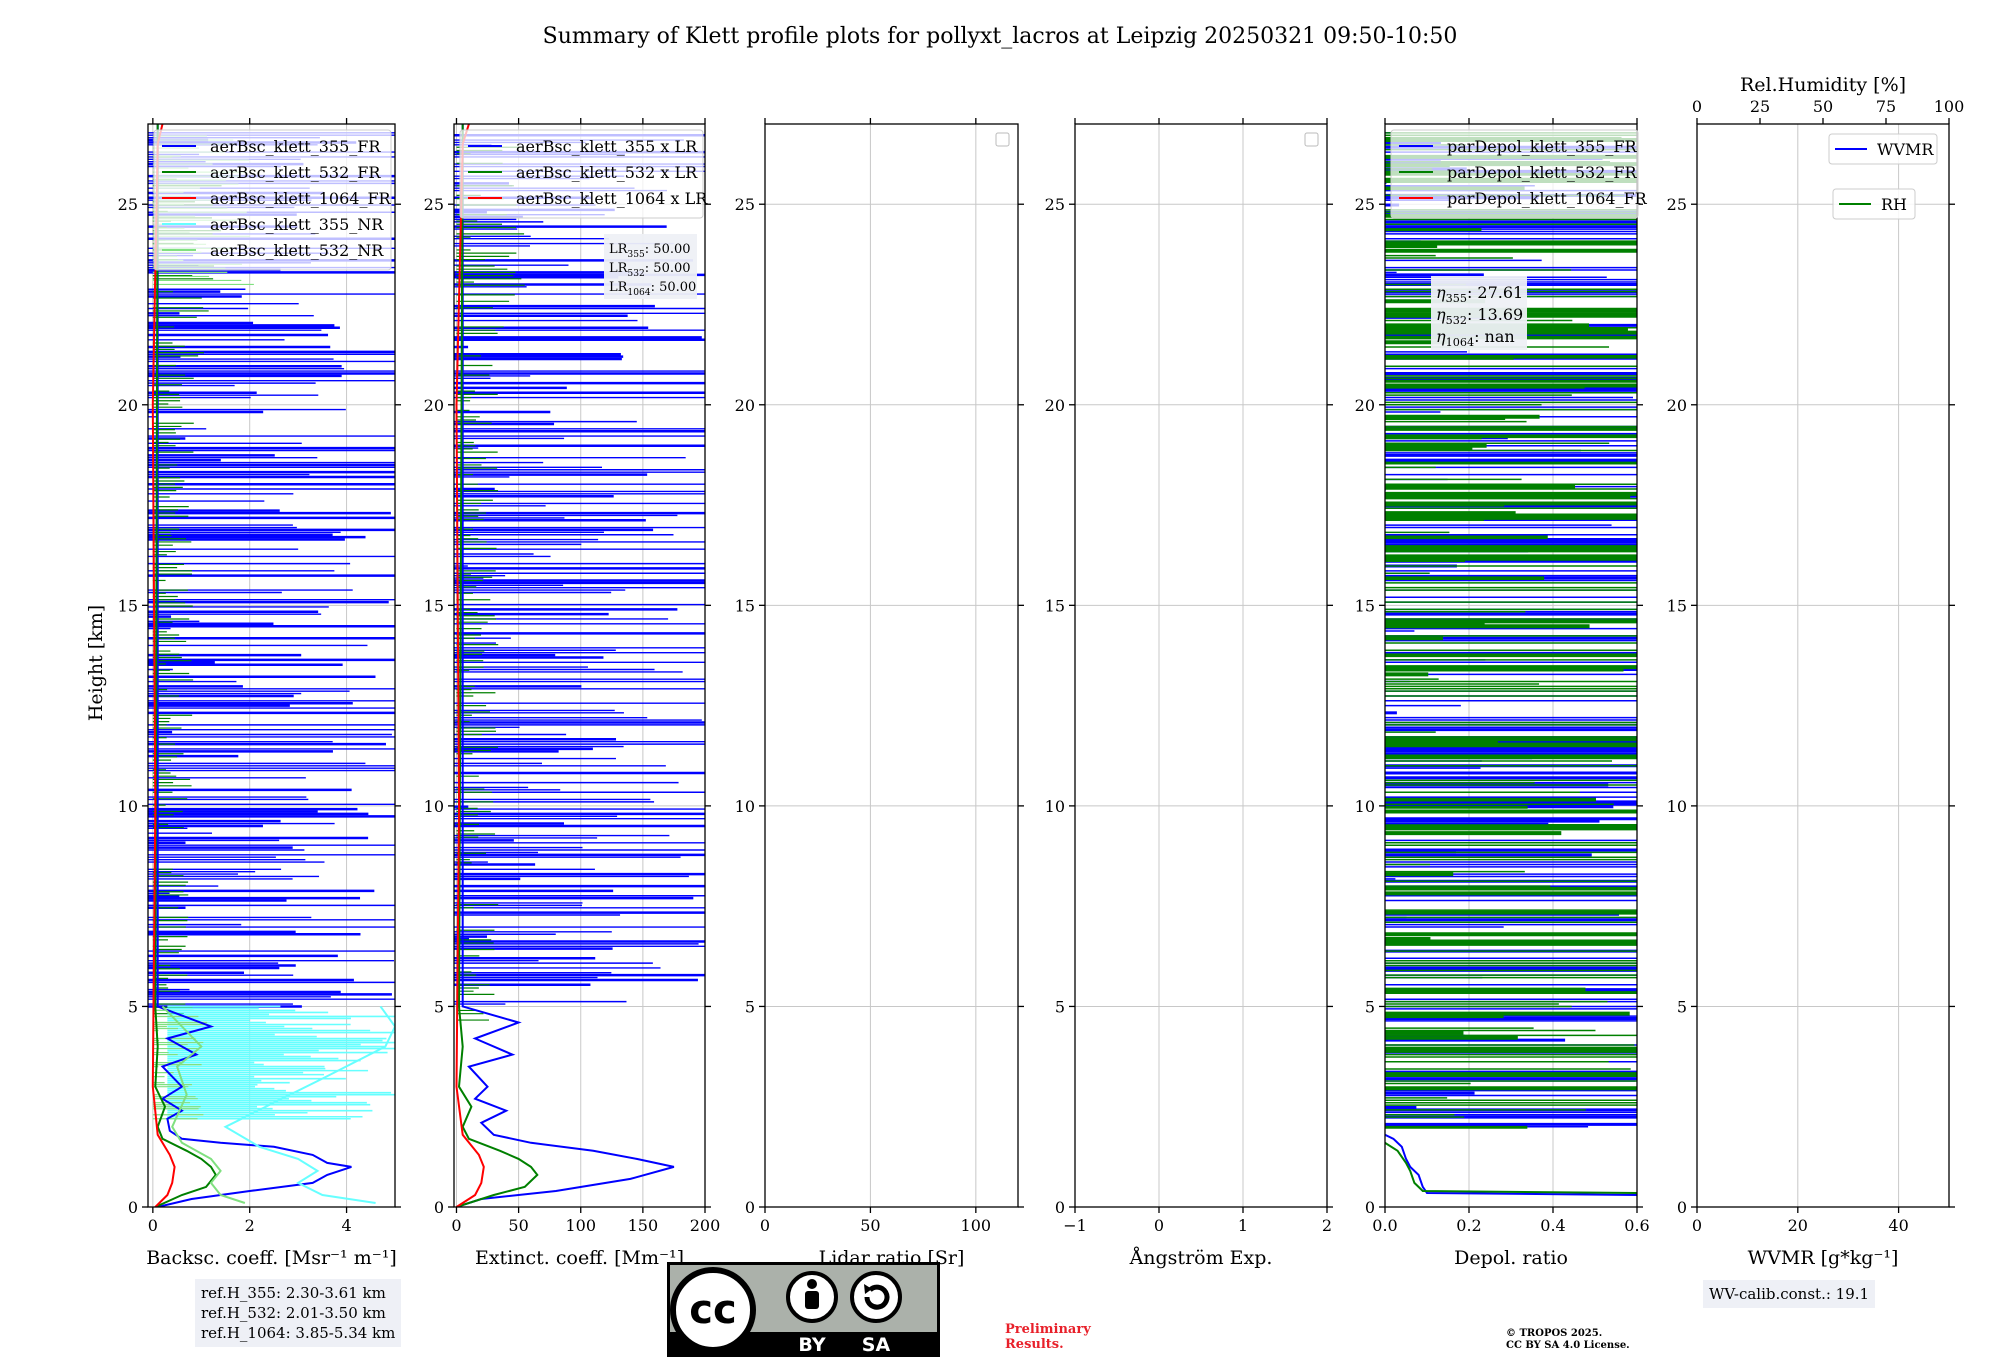 The width and height of the screenshot is (2000, 1360). What do you see at coordinates (1823, 1258) in the screenshot?
I see `x-axis-label-wvmr: WVMR [g*kg⁻¹]` at bounding box center [1823, 1258].